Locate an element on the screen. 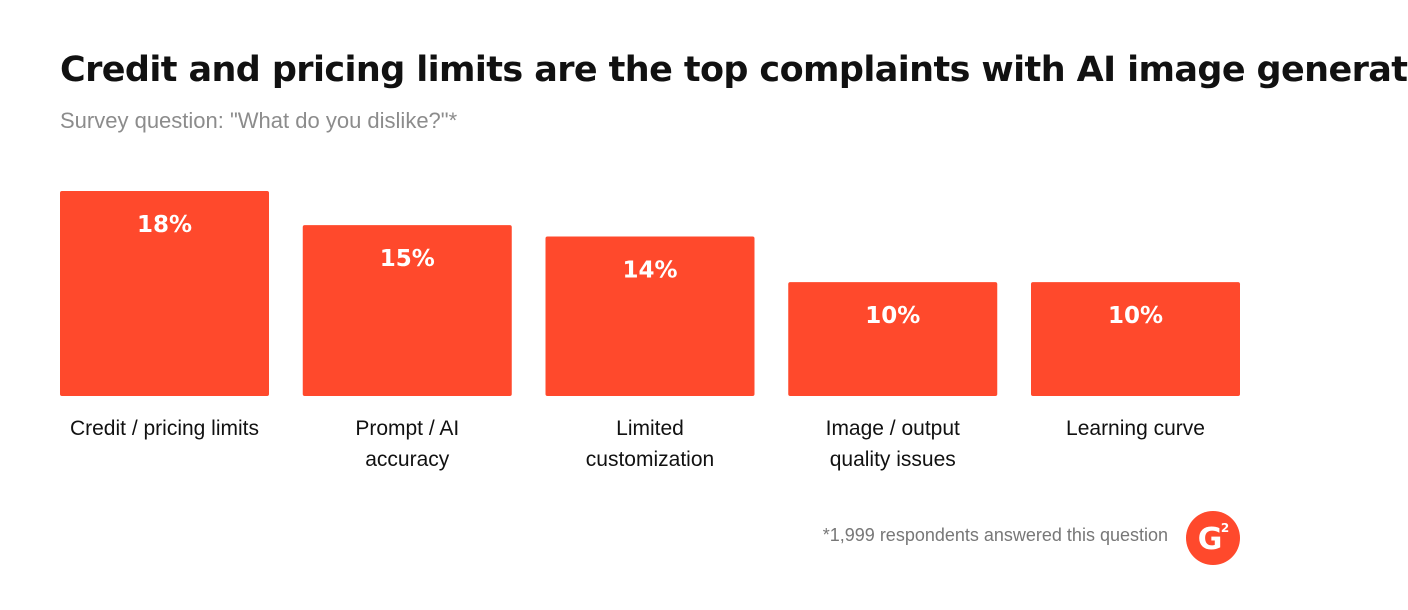 The width and height of the screenshot is (1408, 610). g2-logo-icon: G 2 is located at coordinates (1213, 538).